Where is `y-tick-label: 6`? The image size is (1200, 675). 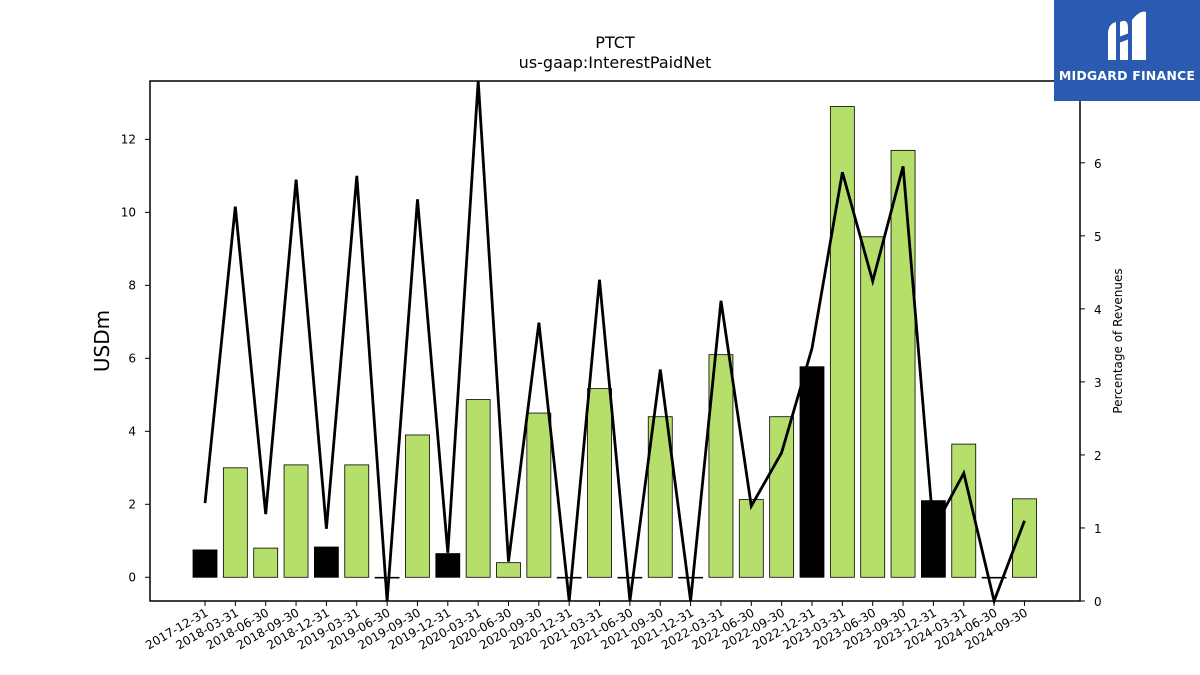 y-tick-label: 6 is located at coordinates (132, 358).